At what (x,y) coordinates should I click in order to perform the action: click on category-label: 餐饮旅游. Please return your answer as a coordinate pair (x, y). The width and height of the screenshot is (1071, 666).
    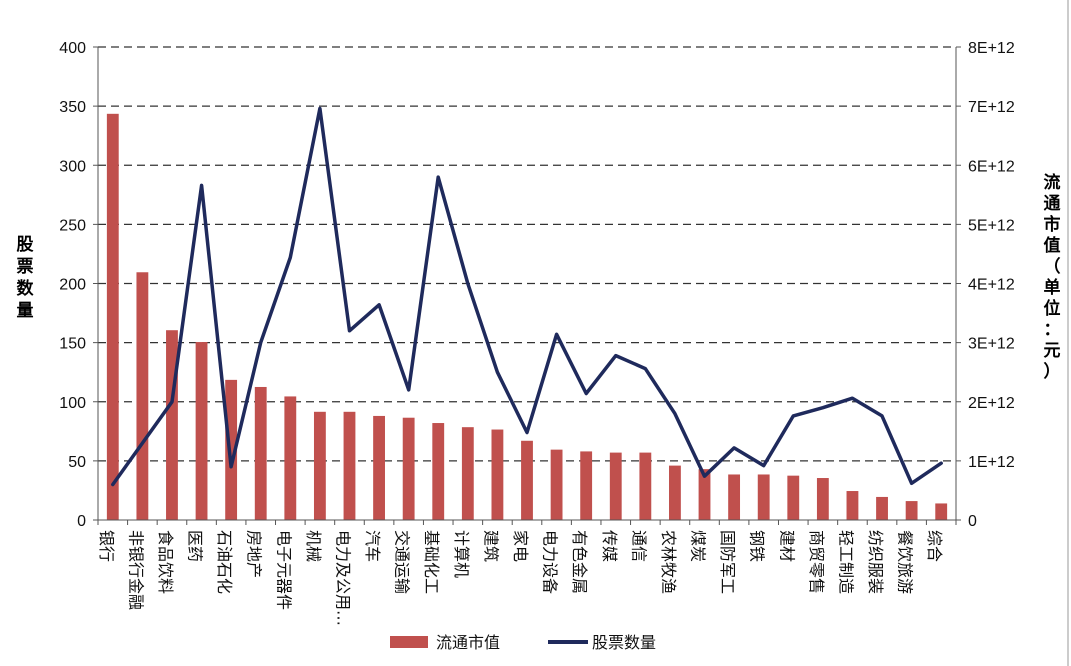
    Looking at the image, I should click on (905, 562).